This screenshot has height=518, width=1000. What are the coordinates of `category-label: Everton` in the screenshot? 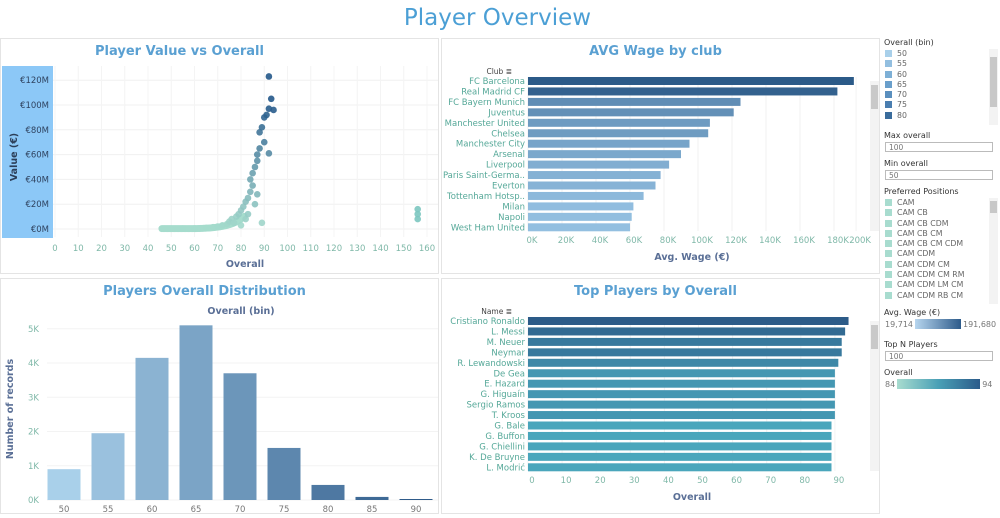 It's located at (508, 187).